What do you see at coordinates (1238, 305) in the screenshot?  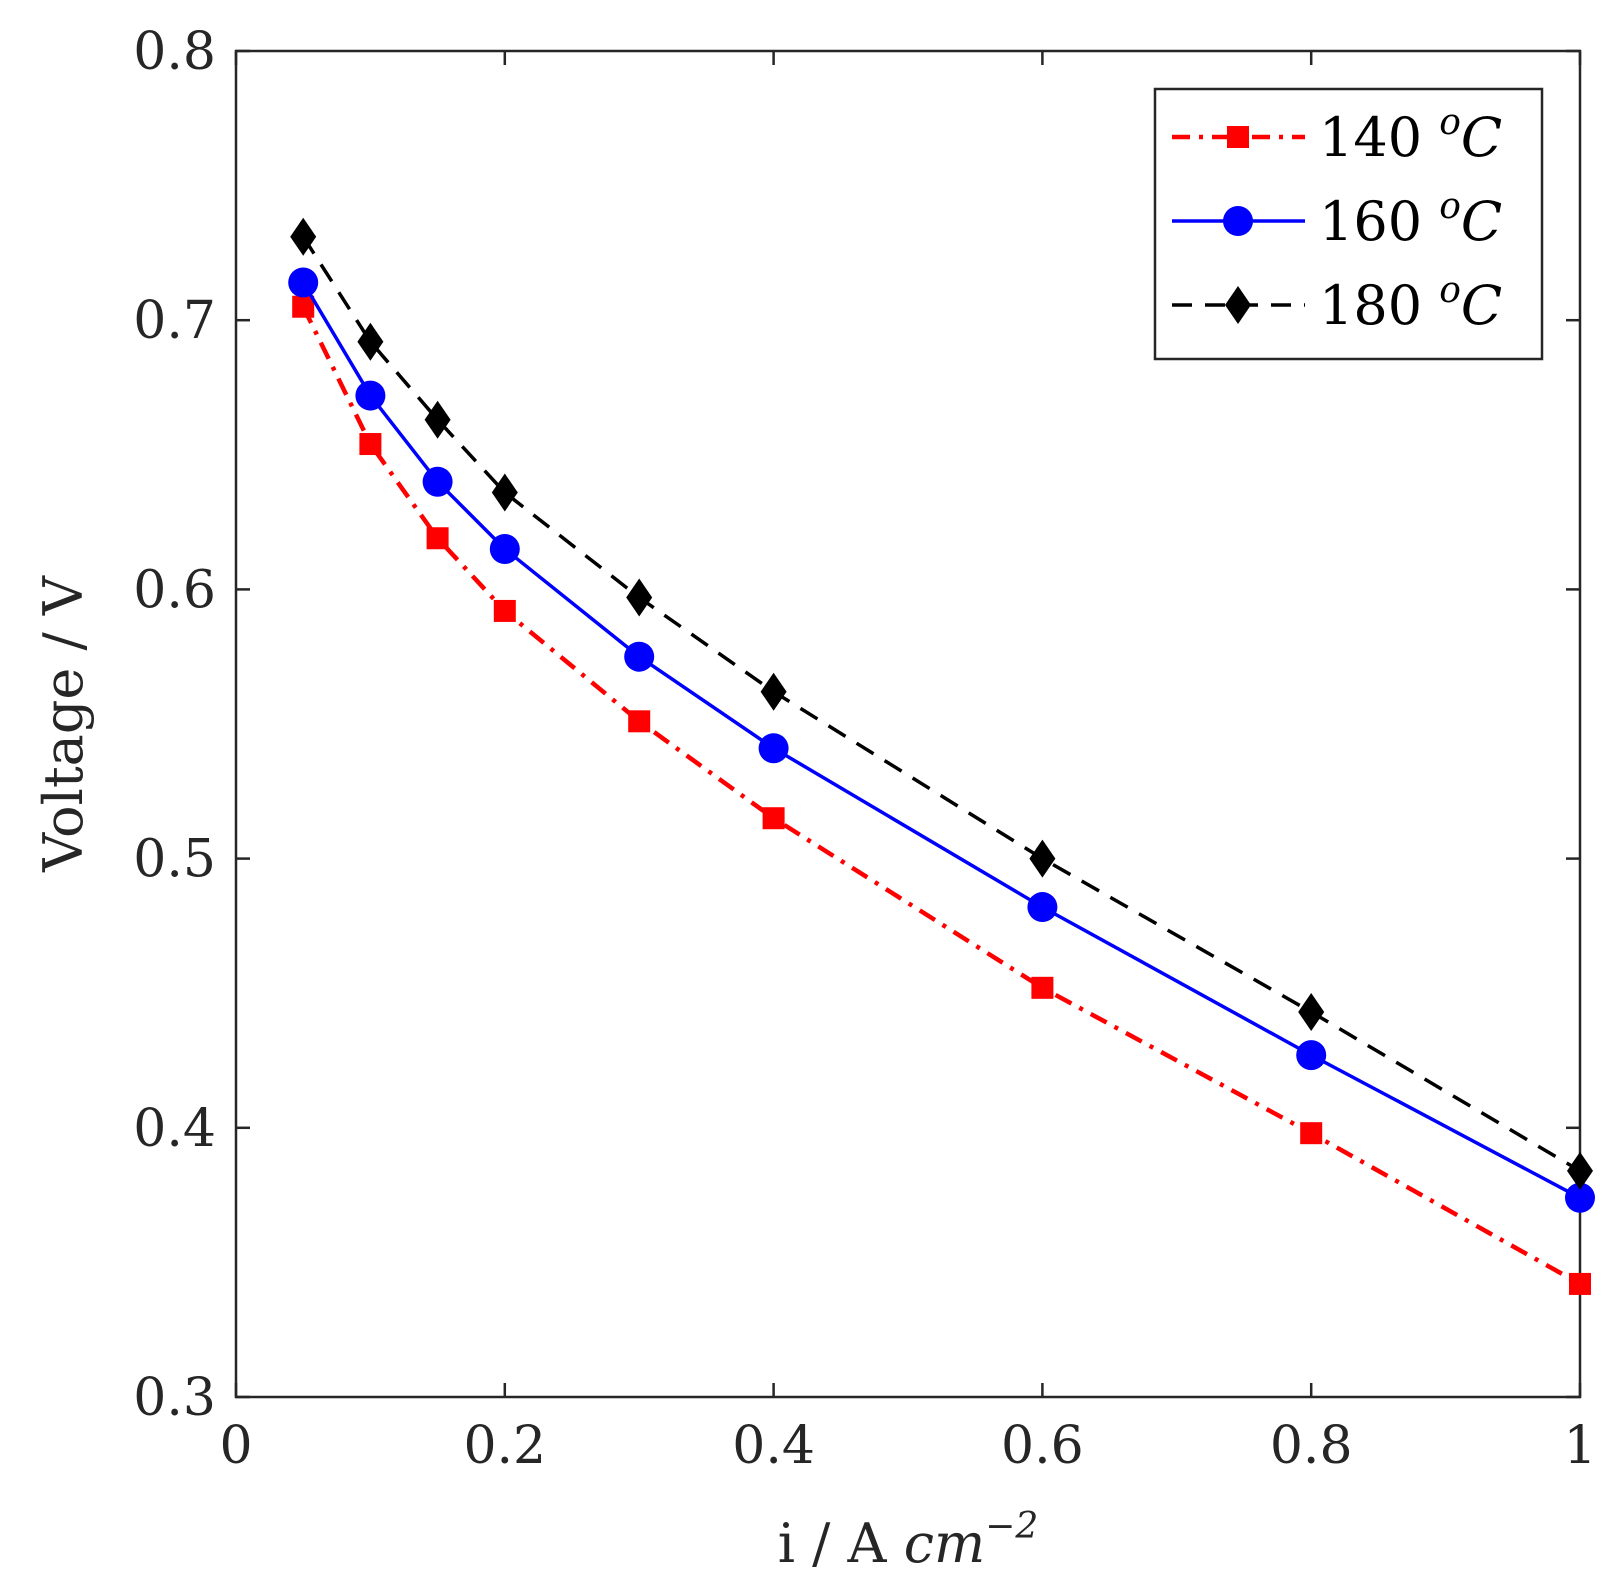 I see `legend-marker-diamond` at bounding box center [1238, 305].